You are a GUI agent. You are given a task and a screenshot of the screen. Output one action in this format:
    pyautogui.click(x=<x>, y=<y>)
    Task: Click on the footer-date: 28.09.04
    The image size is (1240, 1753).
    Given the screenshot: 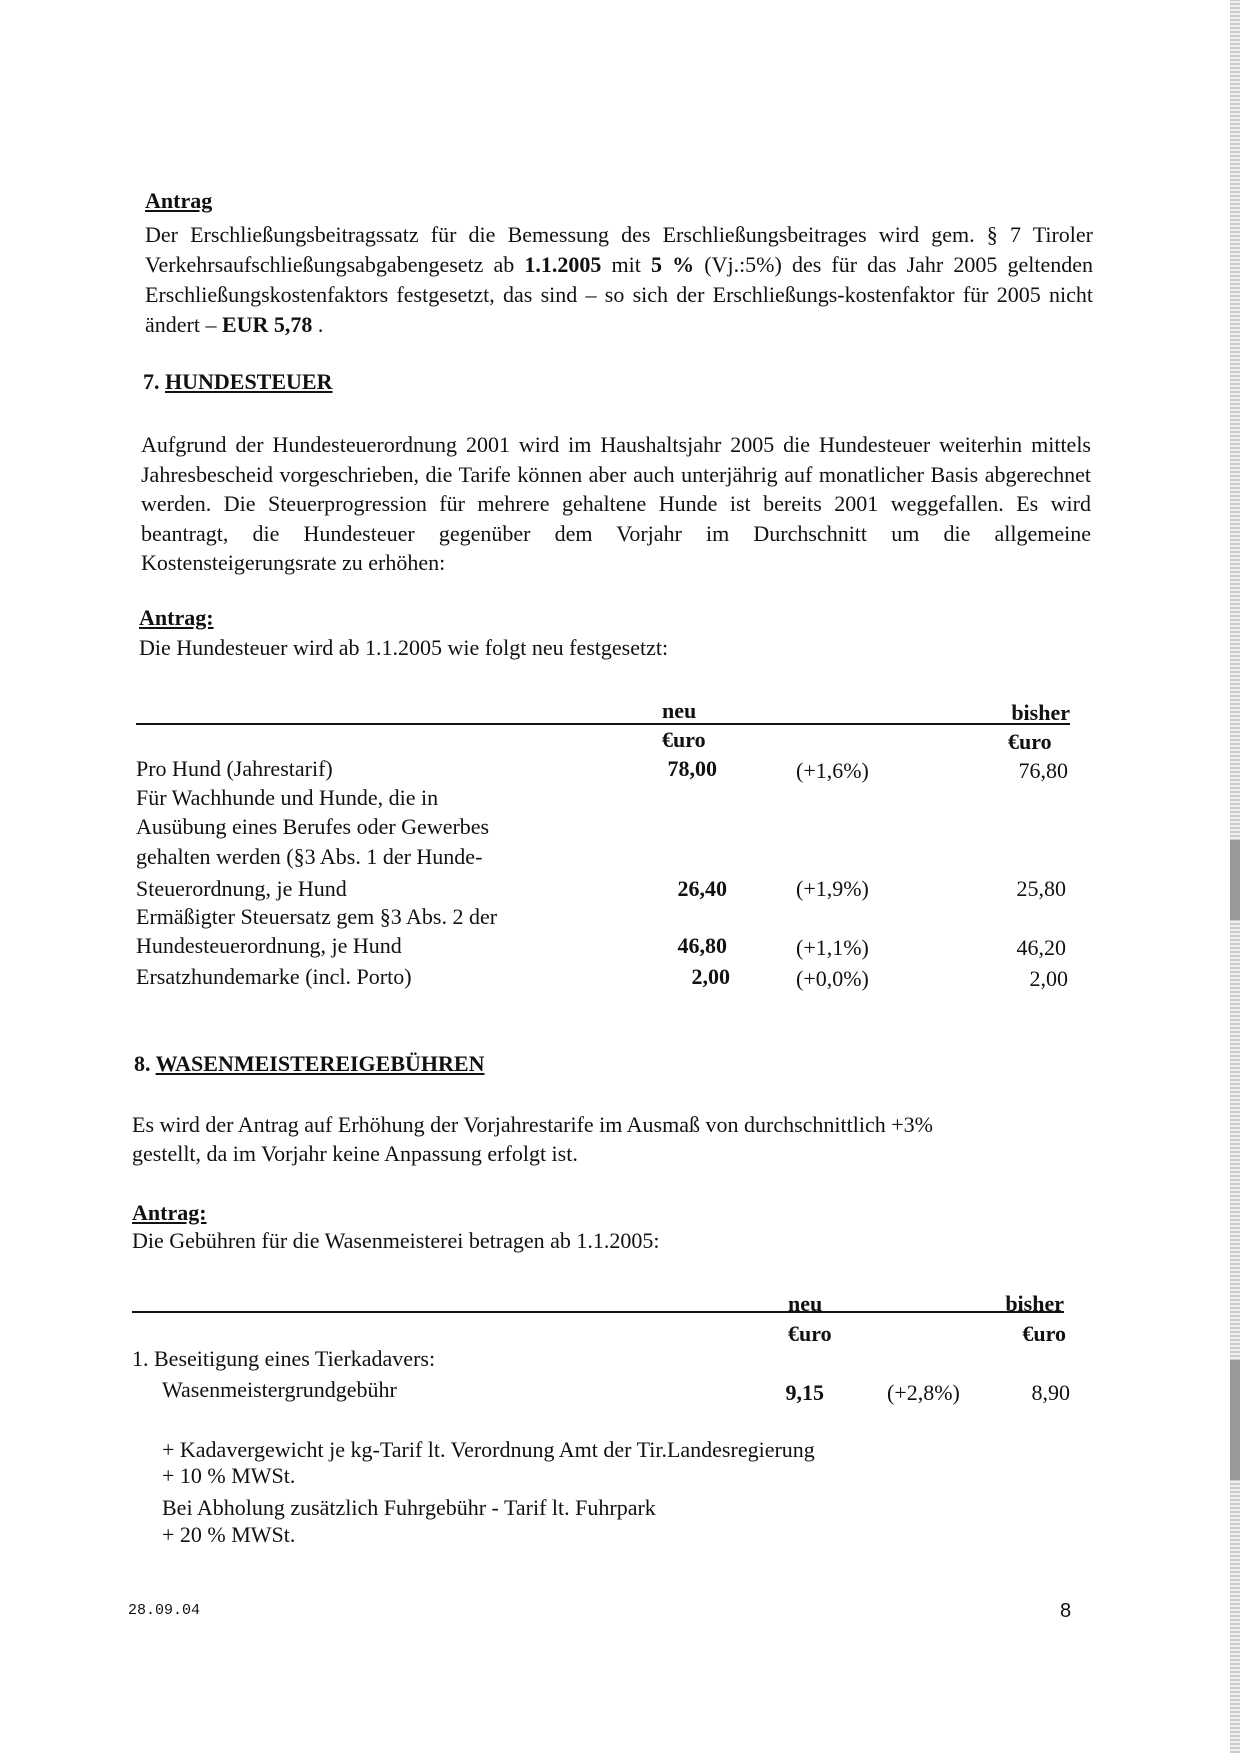 What is the action you would take?
    pyautogui.click(x=164, y=1610)
    